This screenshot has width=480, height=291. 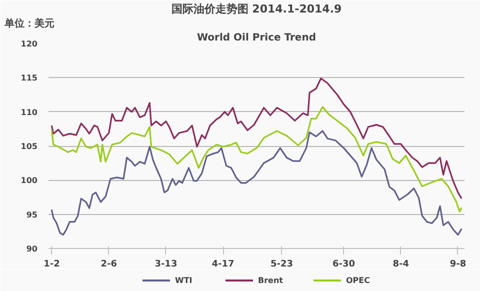 What do you see at coordinates (29, 44) in the screenshot?
I see `y-tick-label: 120` at bounding box center [29, 44].